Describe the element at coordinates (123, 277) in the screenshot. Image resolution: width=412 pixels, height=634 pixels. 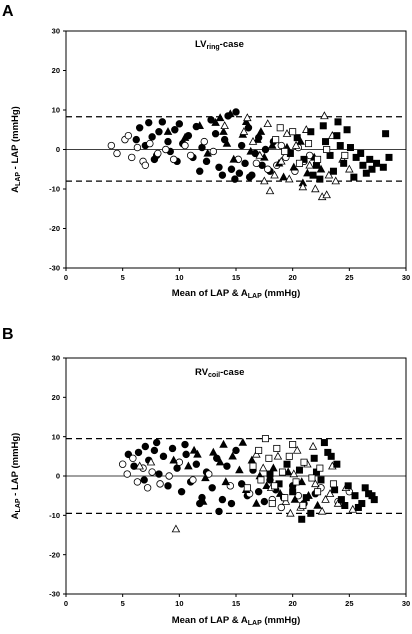
I see `x-tick-label: 5` at that location.